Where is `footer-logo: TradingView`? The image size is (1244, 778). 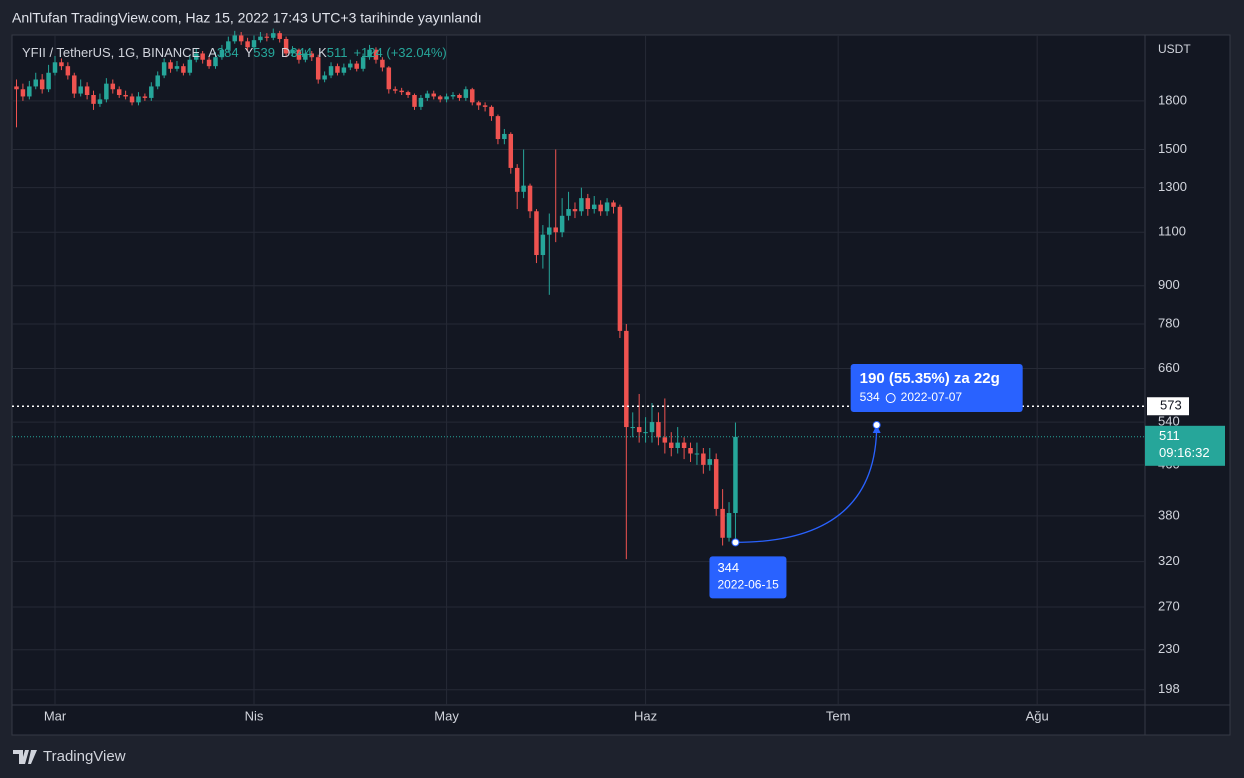
footer-logo: TradingView is located at coordinates (69, 756).